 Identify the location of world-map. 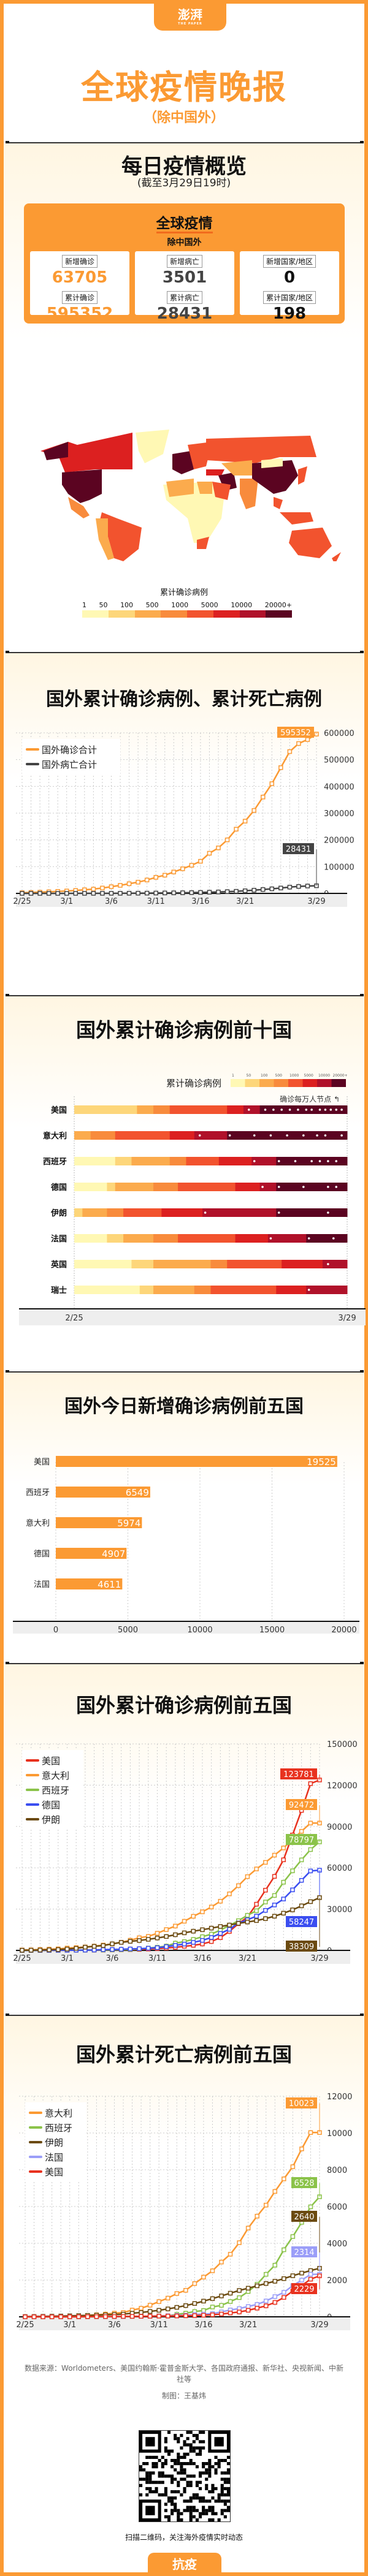
(183, 486).